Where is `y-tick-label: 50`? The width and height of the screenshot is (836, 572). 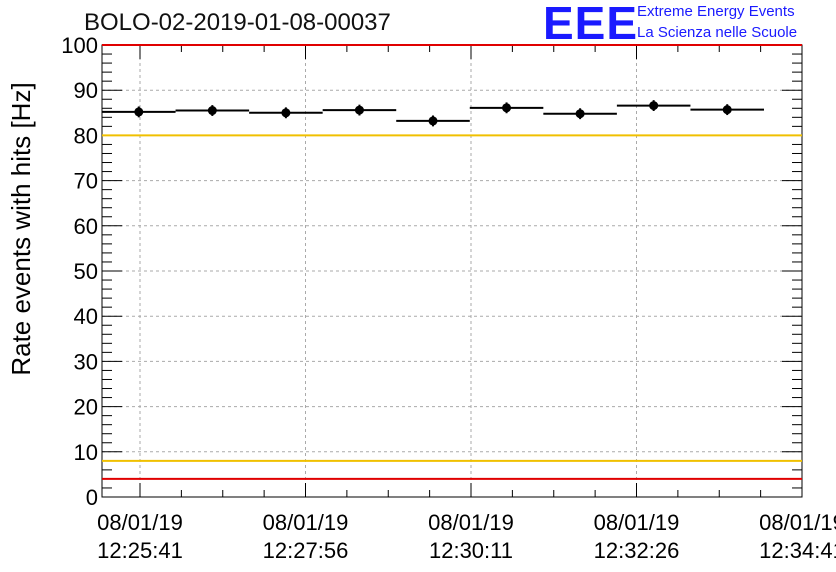
y-tick-label: 50 is located at coordinates (86, 271).